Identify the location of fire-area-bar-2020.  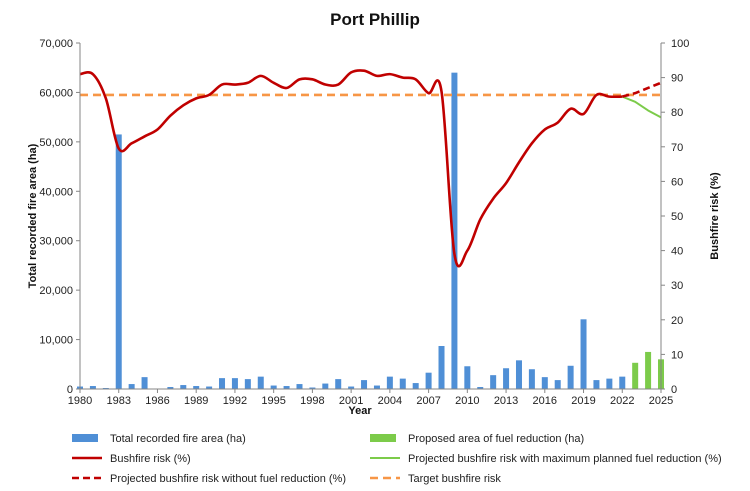
(596, 384).